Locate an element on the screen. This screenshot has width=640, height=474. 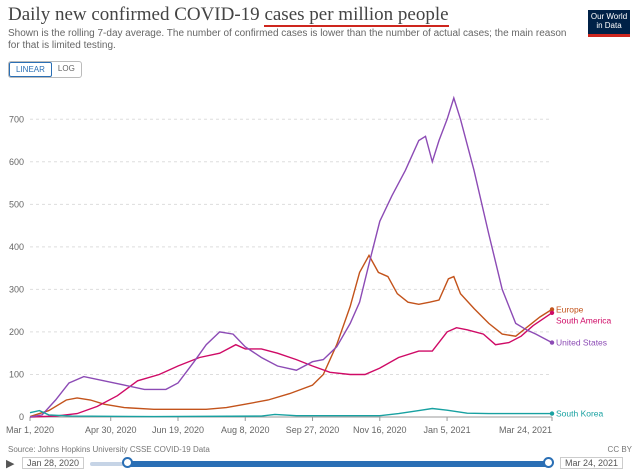
timeline-end-date: Mar 24, 2021 is located at coordinates (592, 463).